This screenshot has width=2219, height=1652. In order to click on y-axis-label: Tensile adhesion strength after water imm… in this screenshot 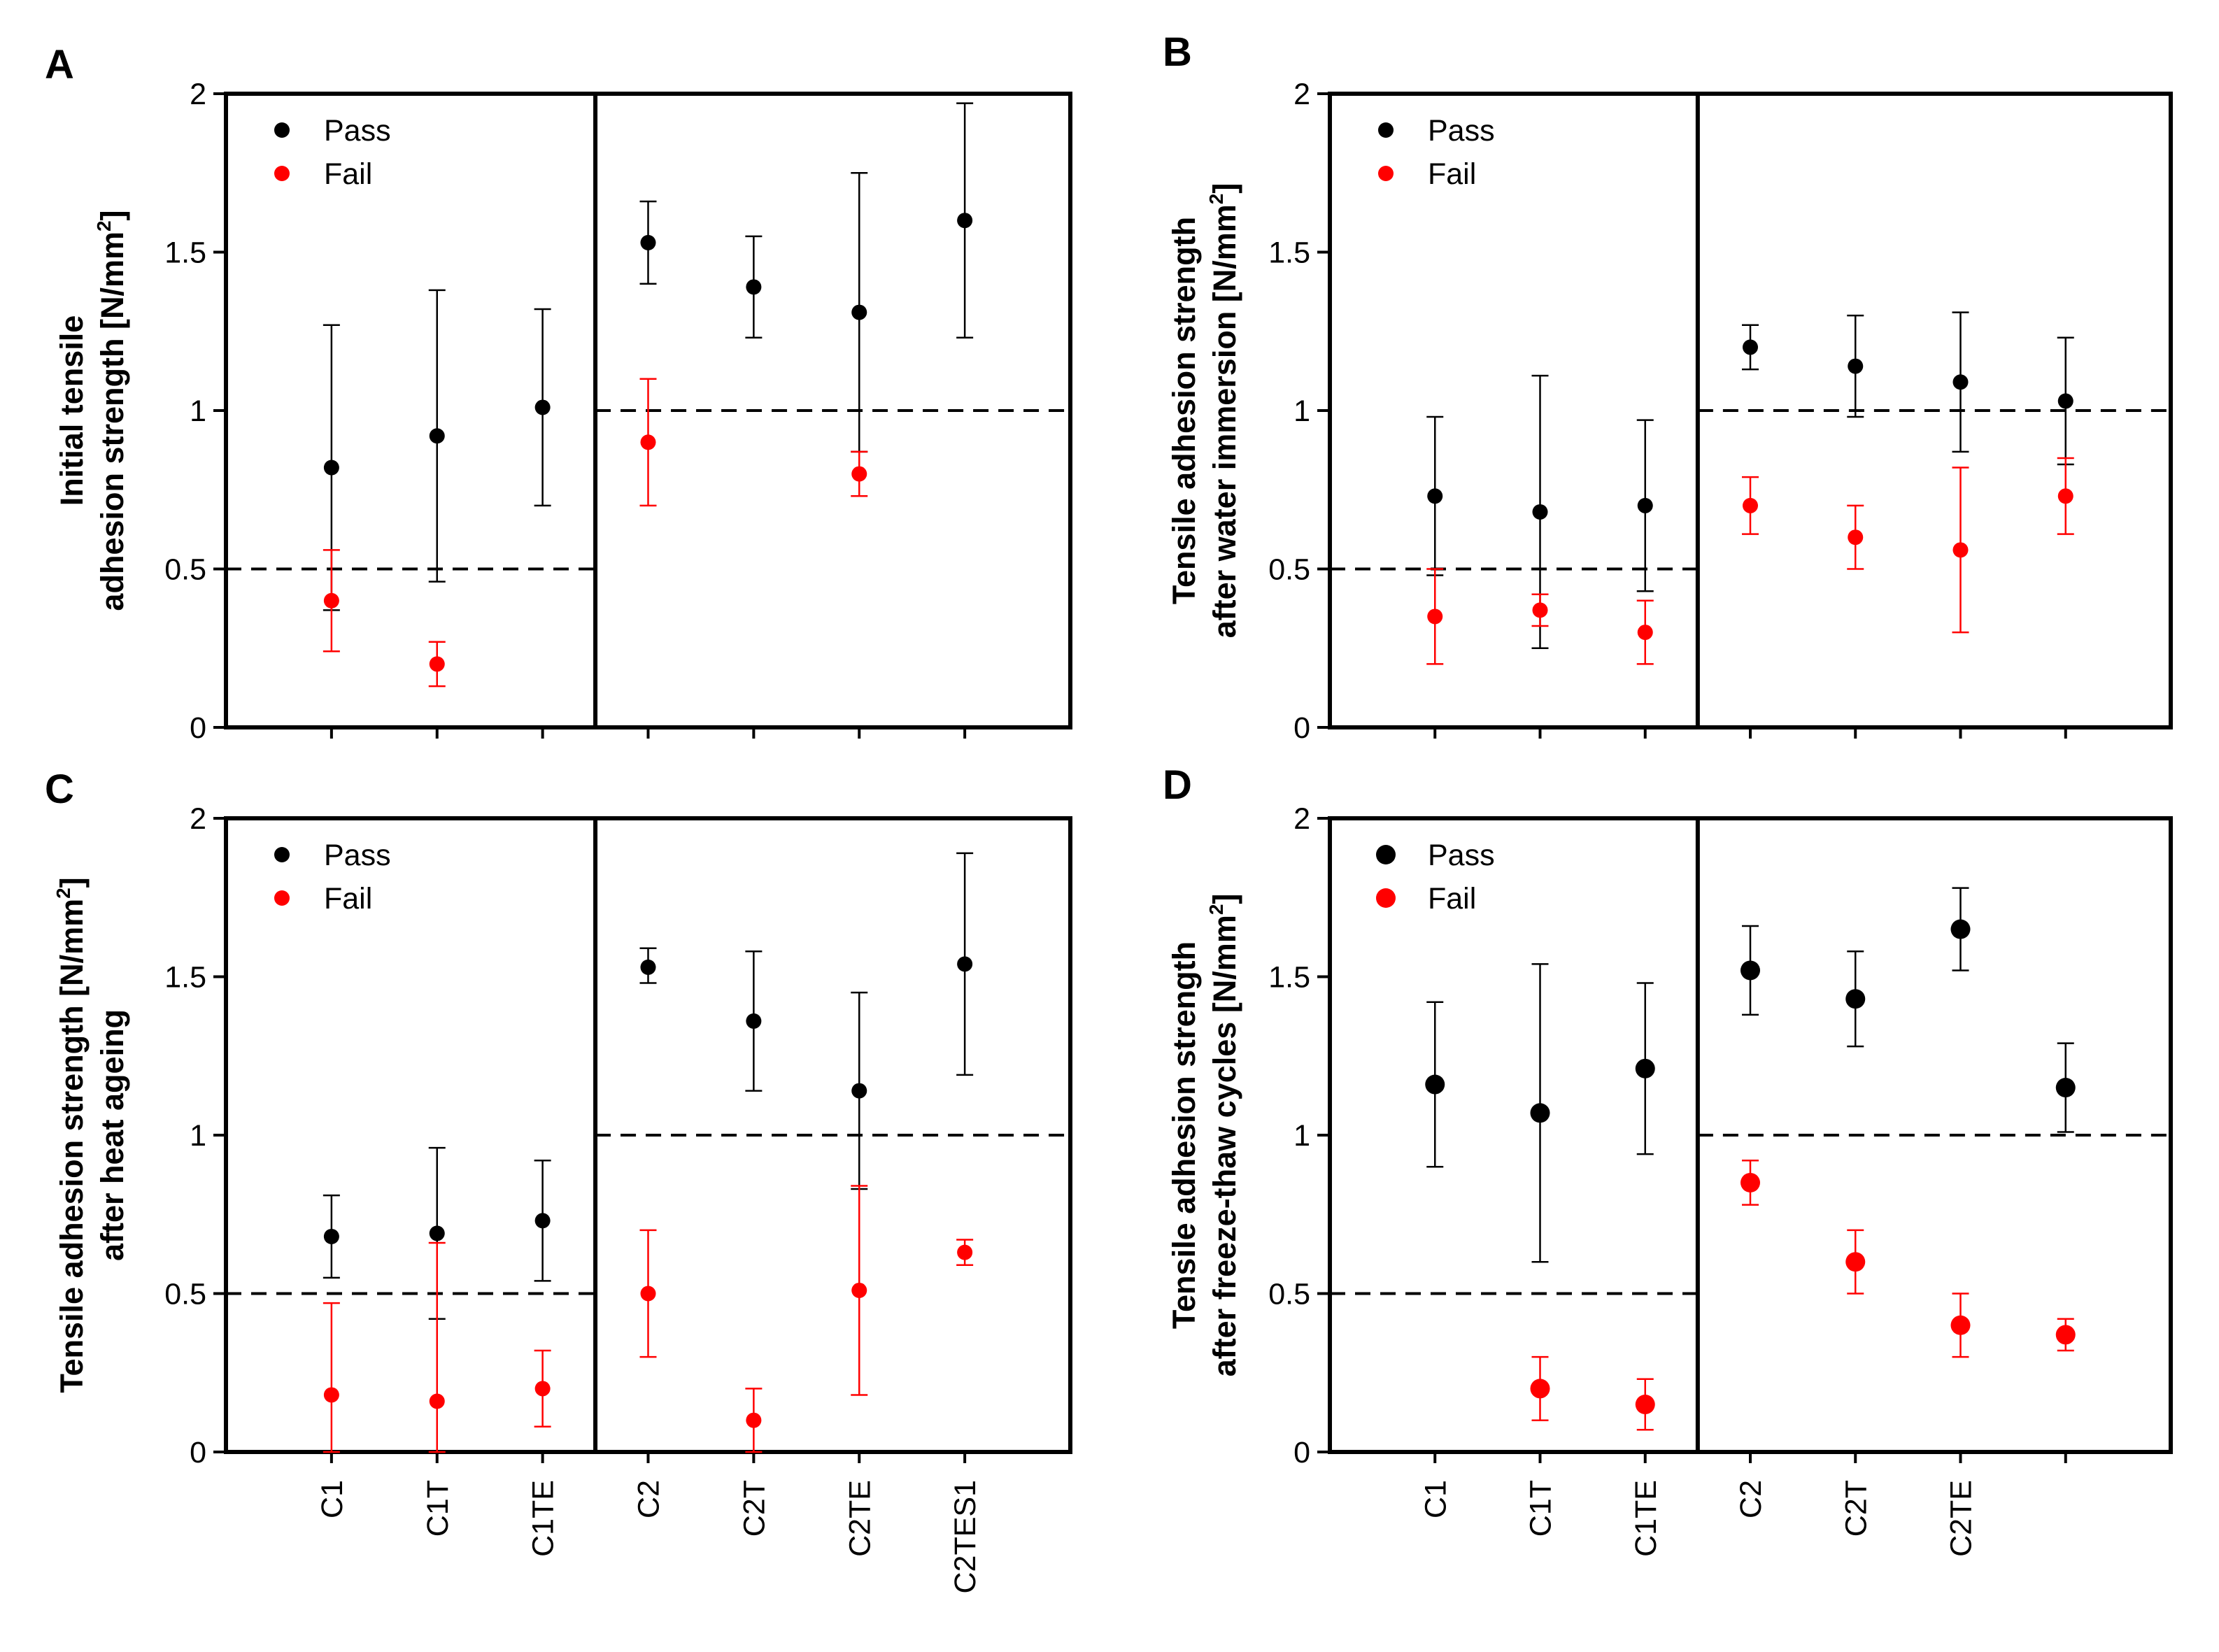, I will do `click(1204, 411)`.